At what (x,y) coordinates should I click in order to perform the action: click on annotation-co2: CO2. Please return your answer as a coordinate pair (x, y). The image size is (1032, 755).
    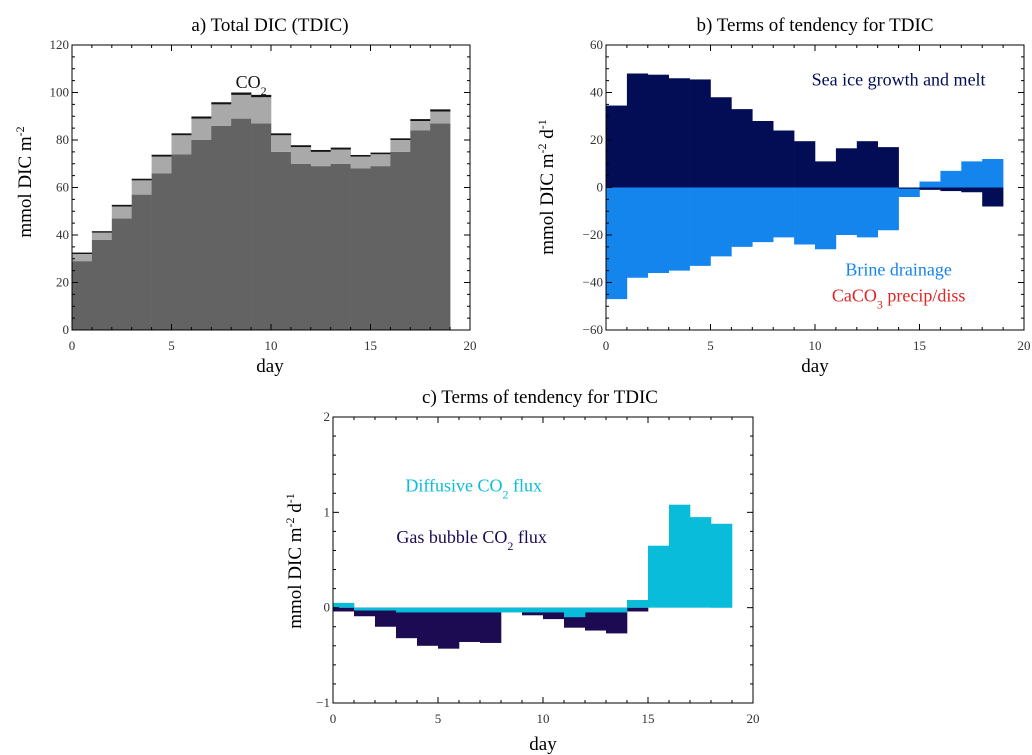
    Looking at the image, I should click on (251, 85).